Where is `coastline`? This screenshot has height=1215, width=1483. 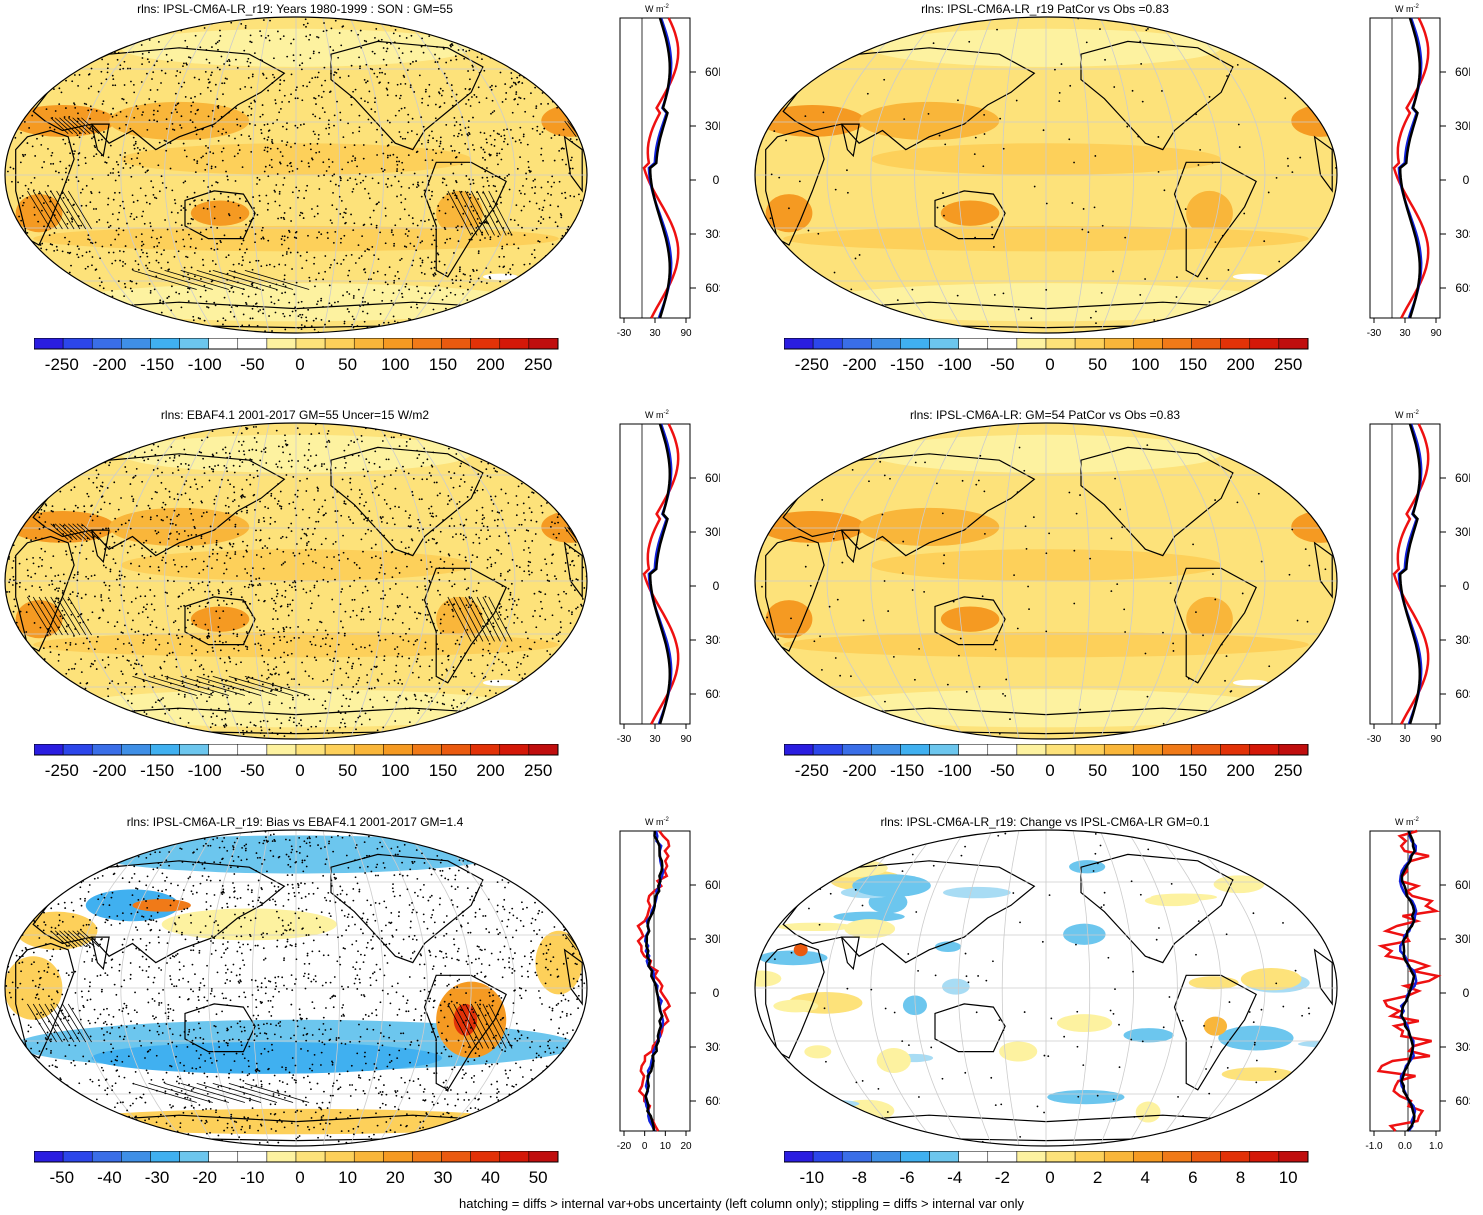
coastline is located at coordinates (795, 187).